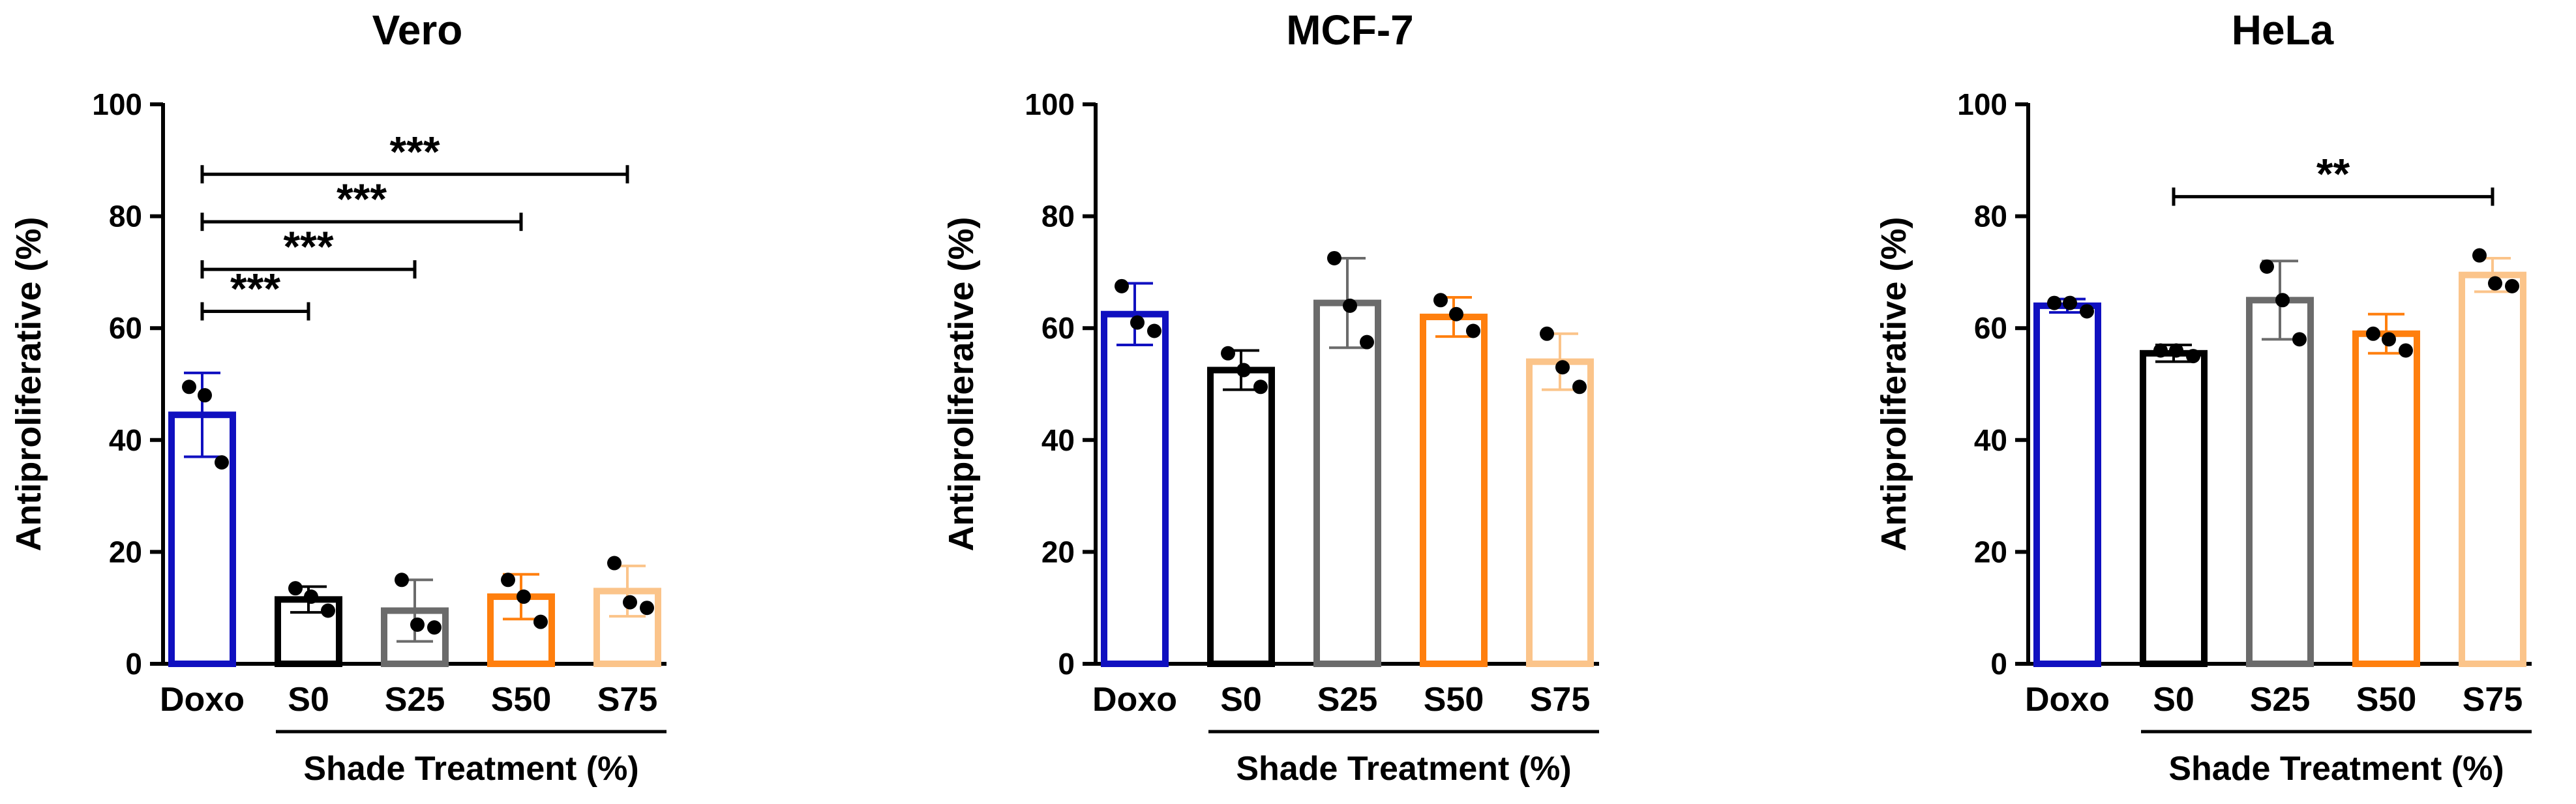  Describe the element at coordinates (2333, 174) in the screenshot. I see `significance-label: **` at that location.